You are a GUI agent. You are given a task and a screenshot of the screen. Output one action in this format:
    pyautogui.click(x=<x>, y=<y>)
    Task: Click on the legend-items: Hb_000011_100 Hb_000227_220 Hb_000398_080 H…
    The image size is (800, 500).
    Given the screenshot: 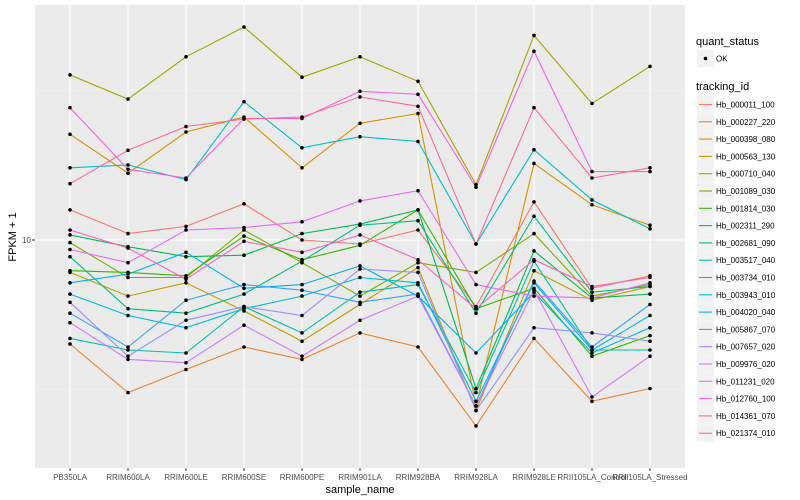 What is the action you would take?
    pyautogui.click(x=736, y=269)
    